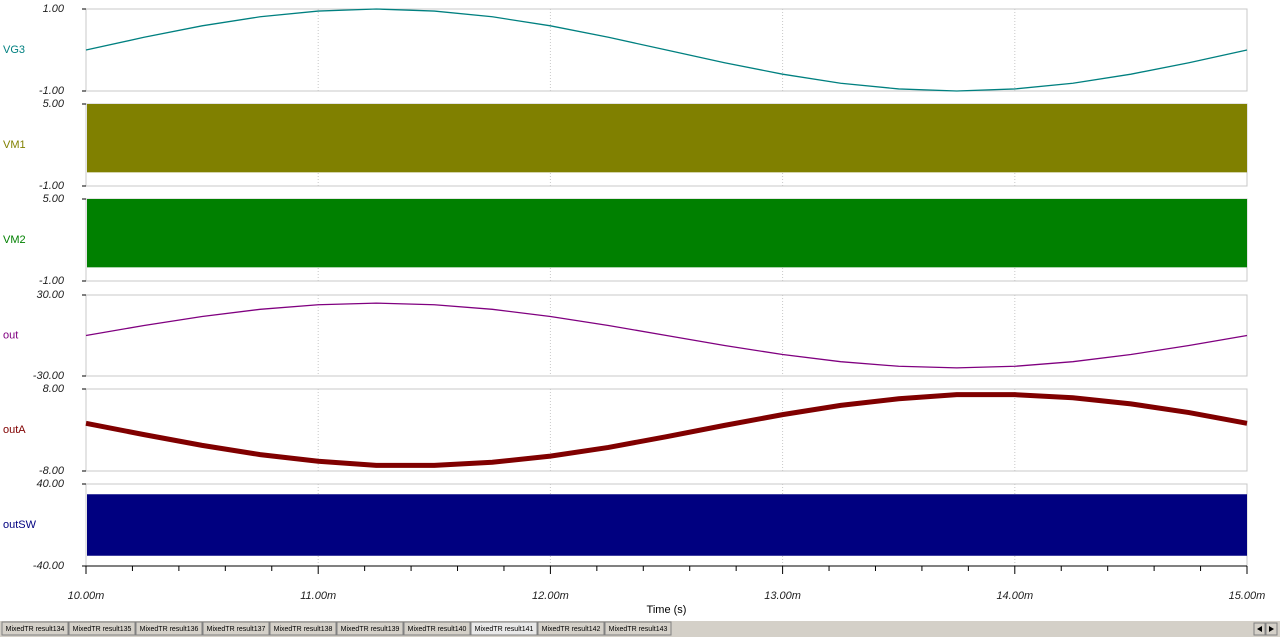  I want to click on tab-label: MixedTR result141, so click(504, 629).